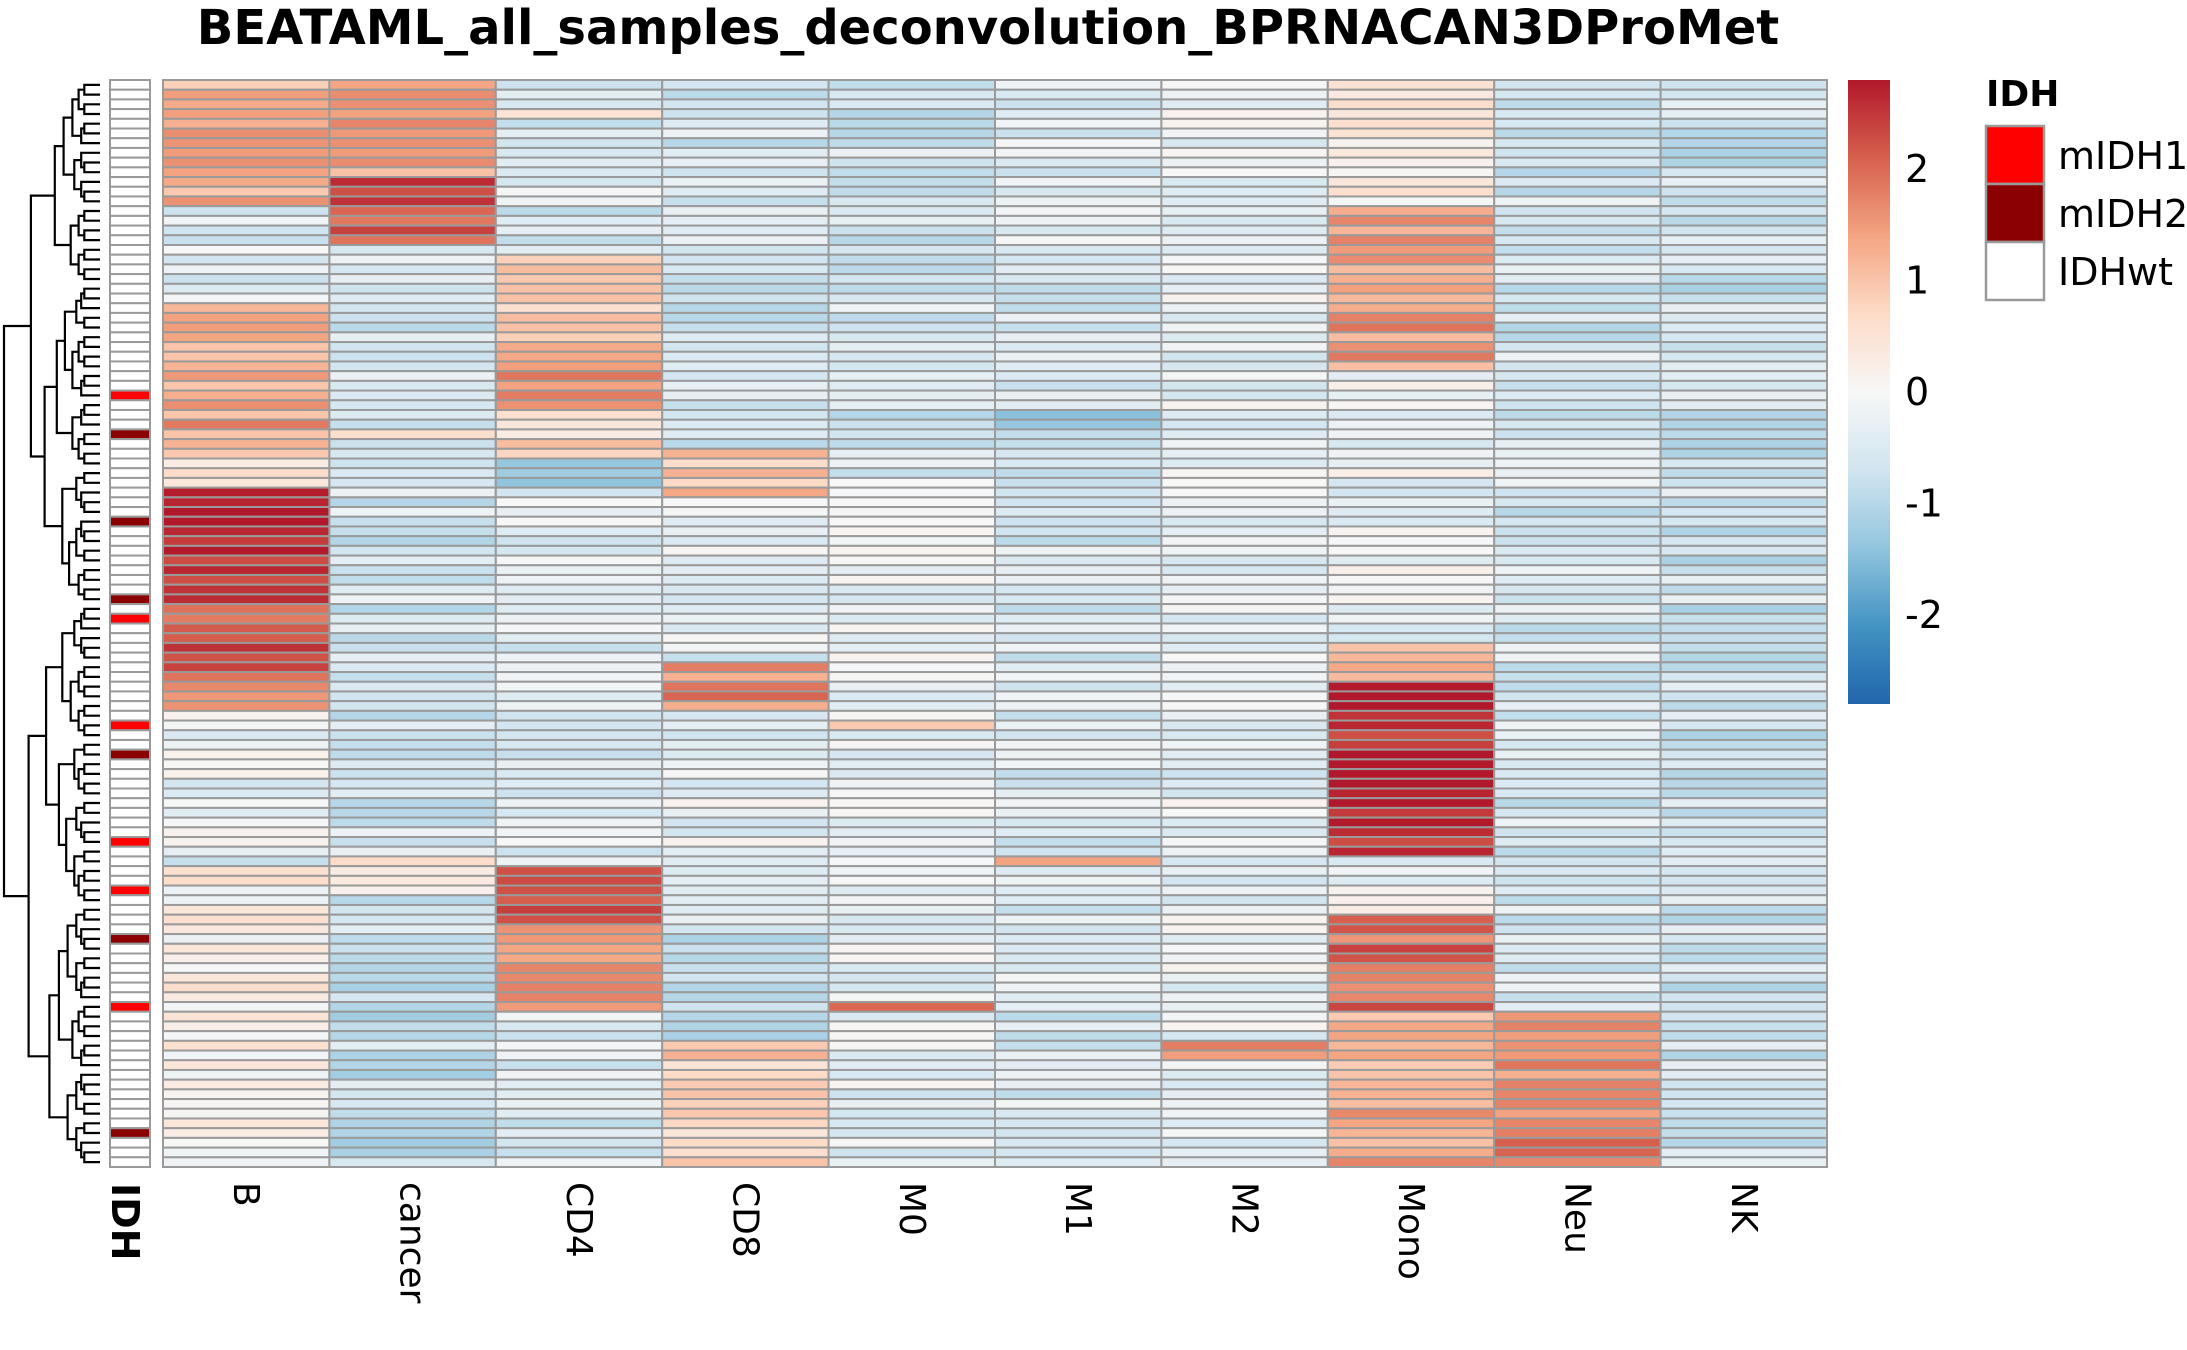 The image size is (2187, 1350). What do you see at coordinates (125, 1221) in the screenshot?
I see `idh-column-label: IDH` at bounding box center [125, 1221].